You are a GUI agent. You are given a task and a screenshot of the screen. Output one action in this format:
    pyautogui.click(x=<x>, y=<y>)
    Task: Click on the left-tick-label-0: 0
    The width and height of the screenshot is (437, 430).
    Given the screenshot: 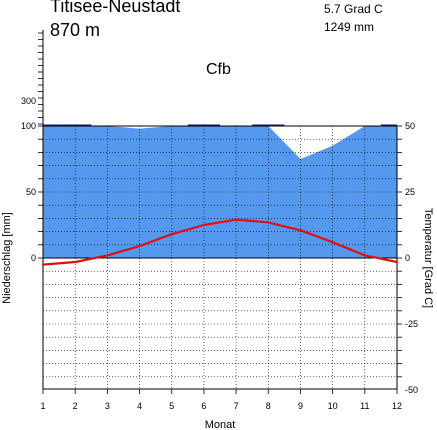 What is the action you would take?
    pyautogui.click(x=33, y=258)
    